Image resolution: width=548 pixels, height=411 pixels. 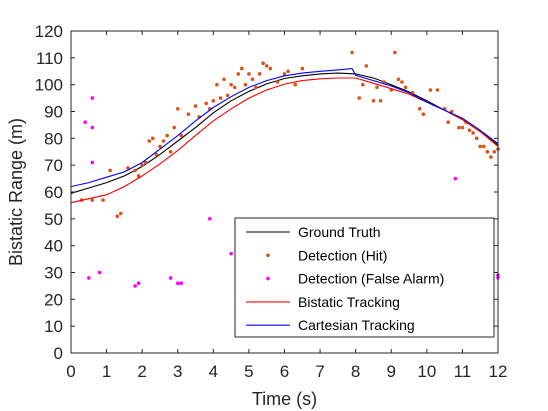 I want to click on x-tick-label: 10, so click(x=426, y=371).